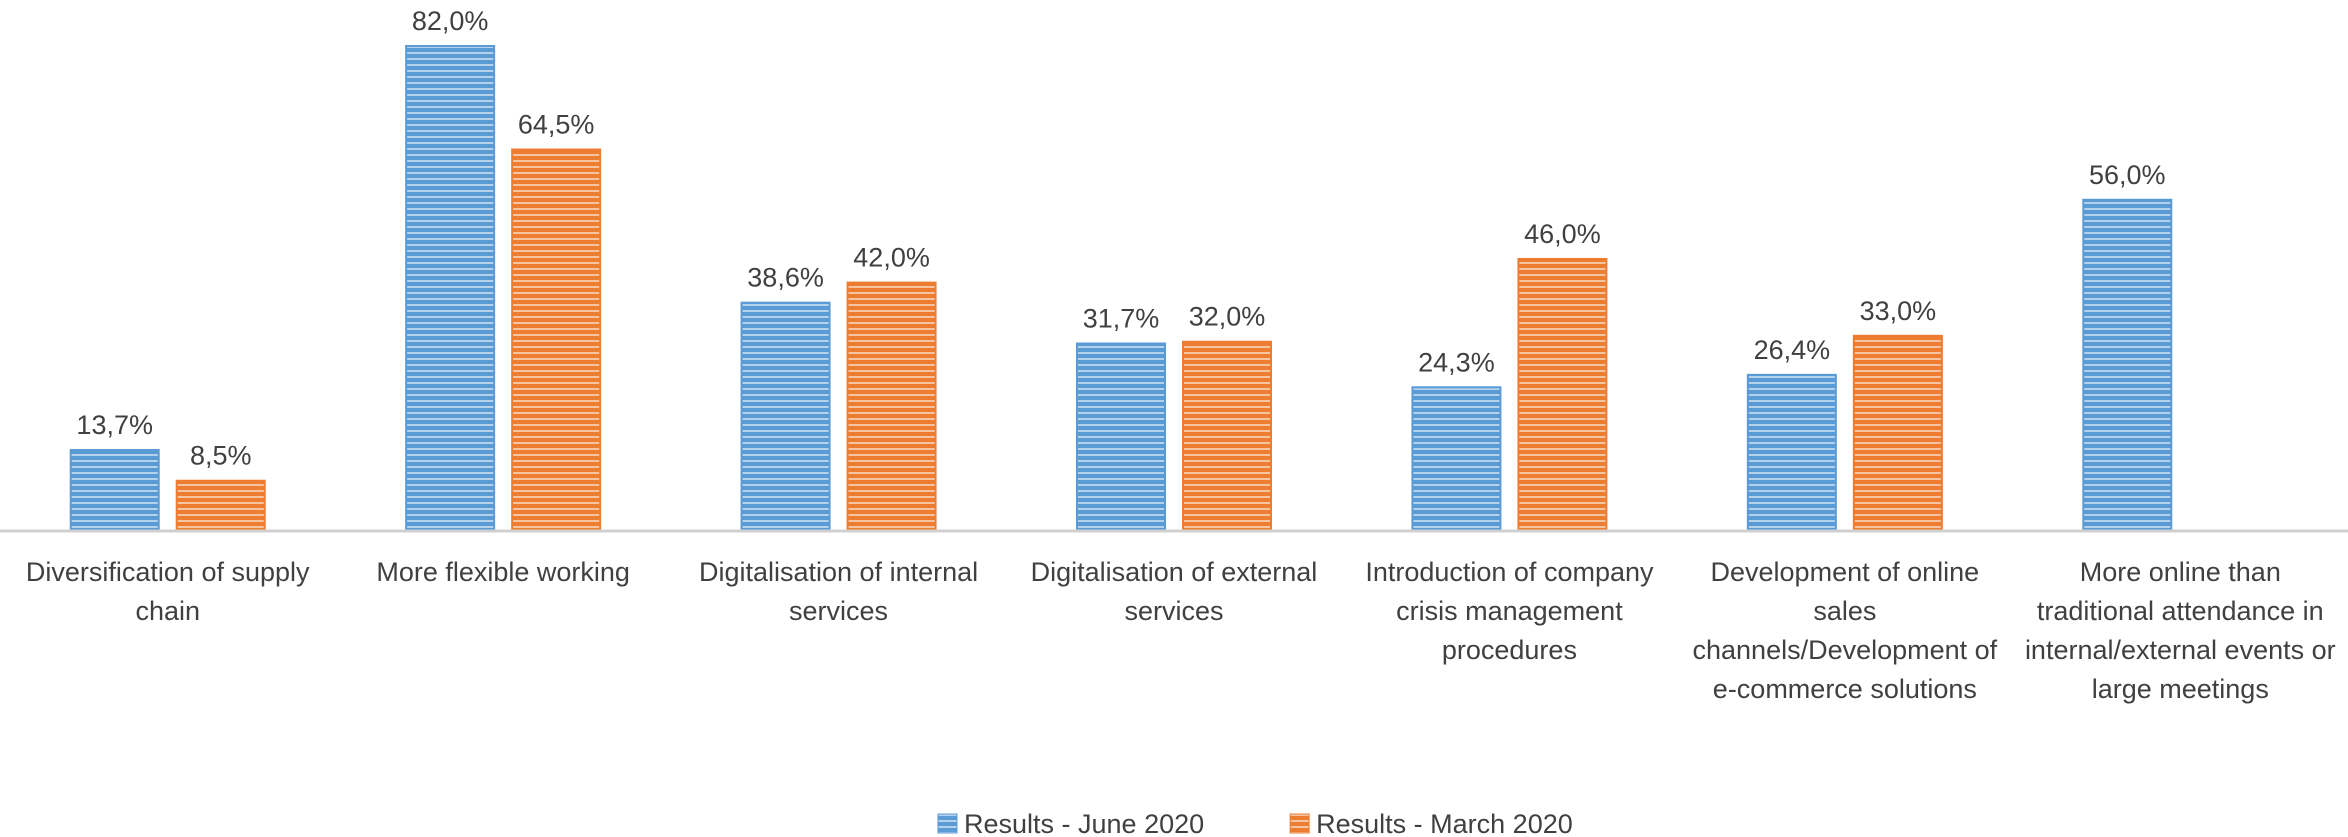  Describe the element at coordinates (556, 125) in the screenshot. I see `data-label: 64,5%` at that location.